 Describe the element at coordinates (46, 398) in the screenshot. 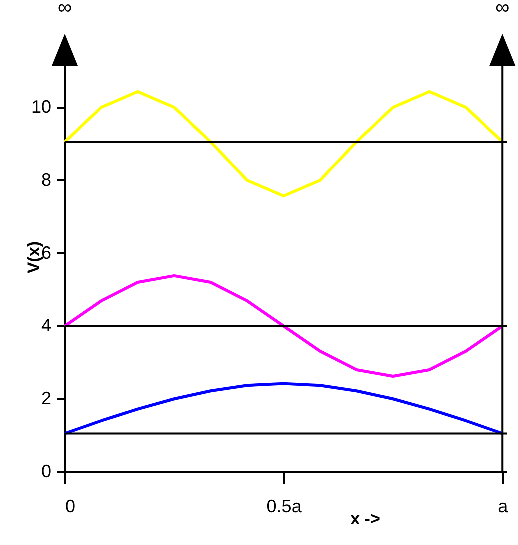

I see `y-tick-label: 2` at that location.